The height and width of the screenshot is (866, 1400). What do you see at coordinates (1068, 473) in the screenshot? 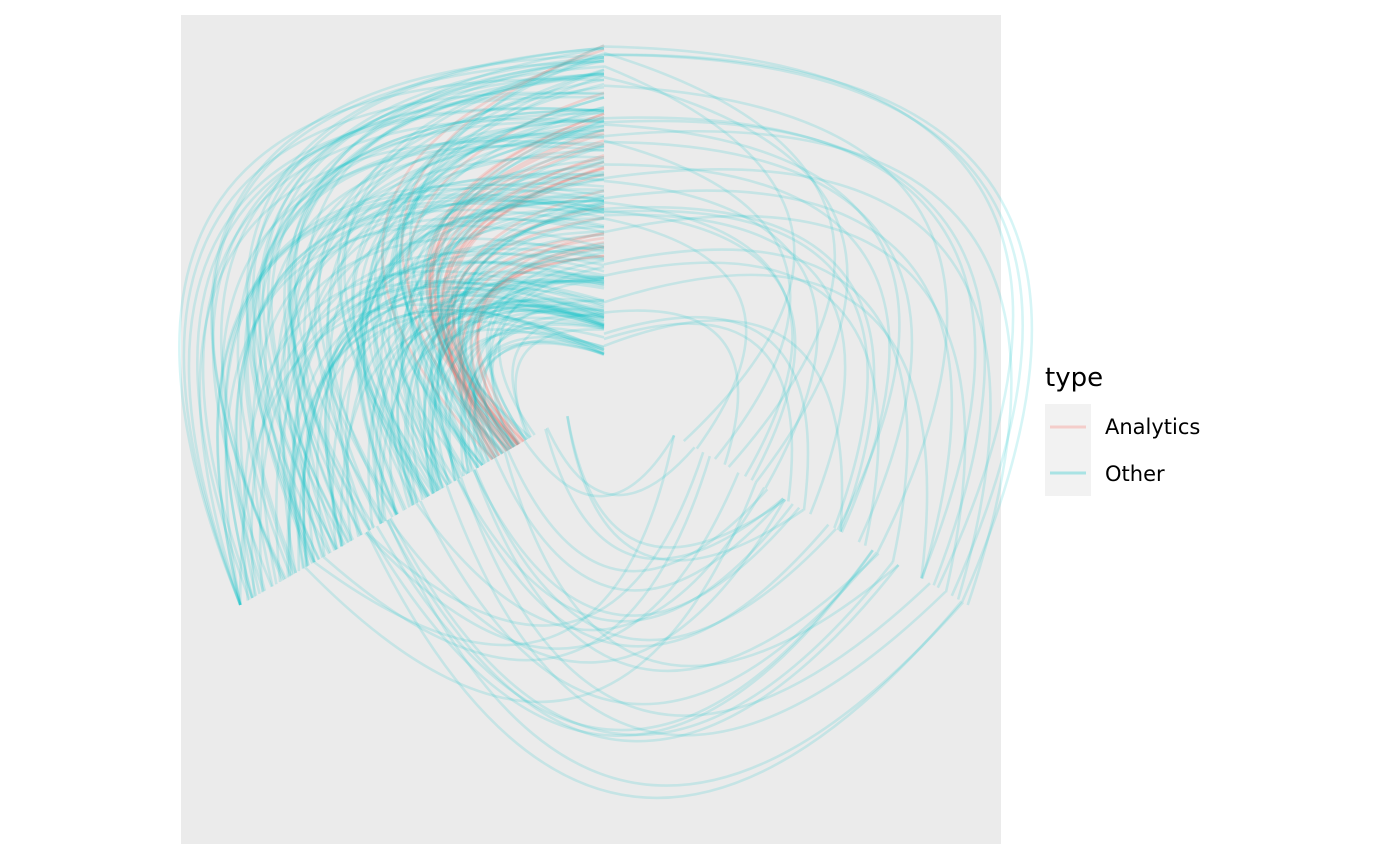
I see `legend-key-other` at bounding box center [1068, 473].